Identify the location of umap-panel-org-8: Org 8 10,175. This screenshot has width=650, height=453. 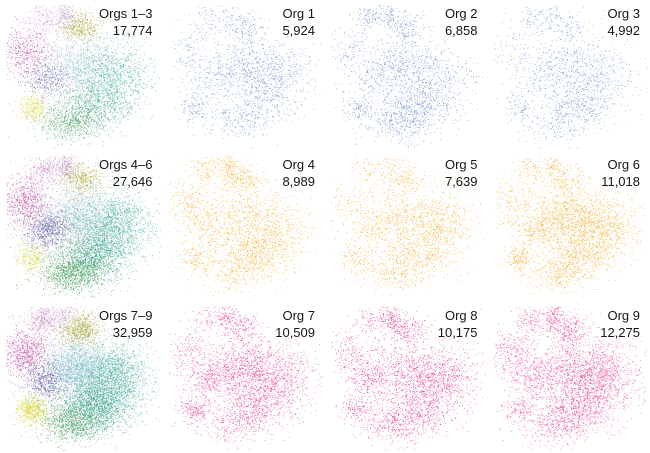
(406, 377).